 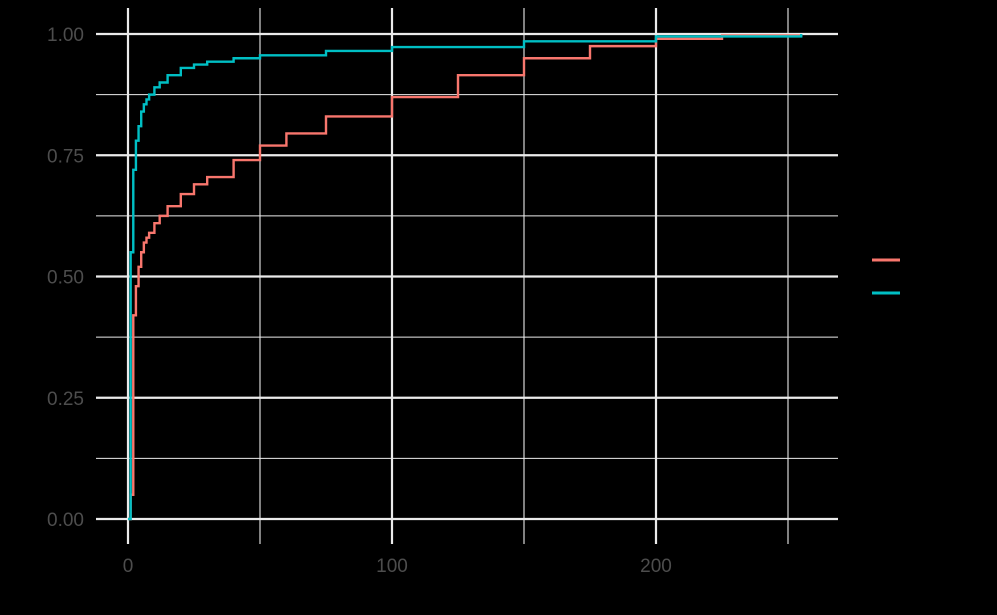 What do you see at coordinates (65, 156) in the screenshot?
I see `y-tick-label: 0.75` at bounding box center [65, 156].